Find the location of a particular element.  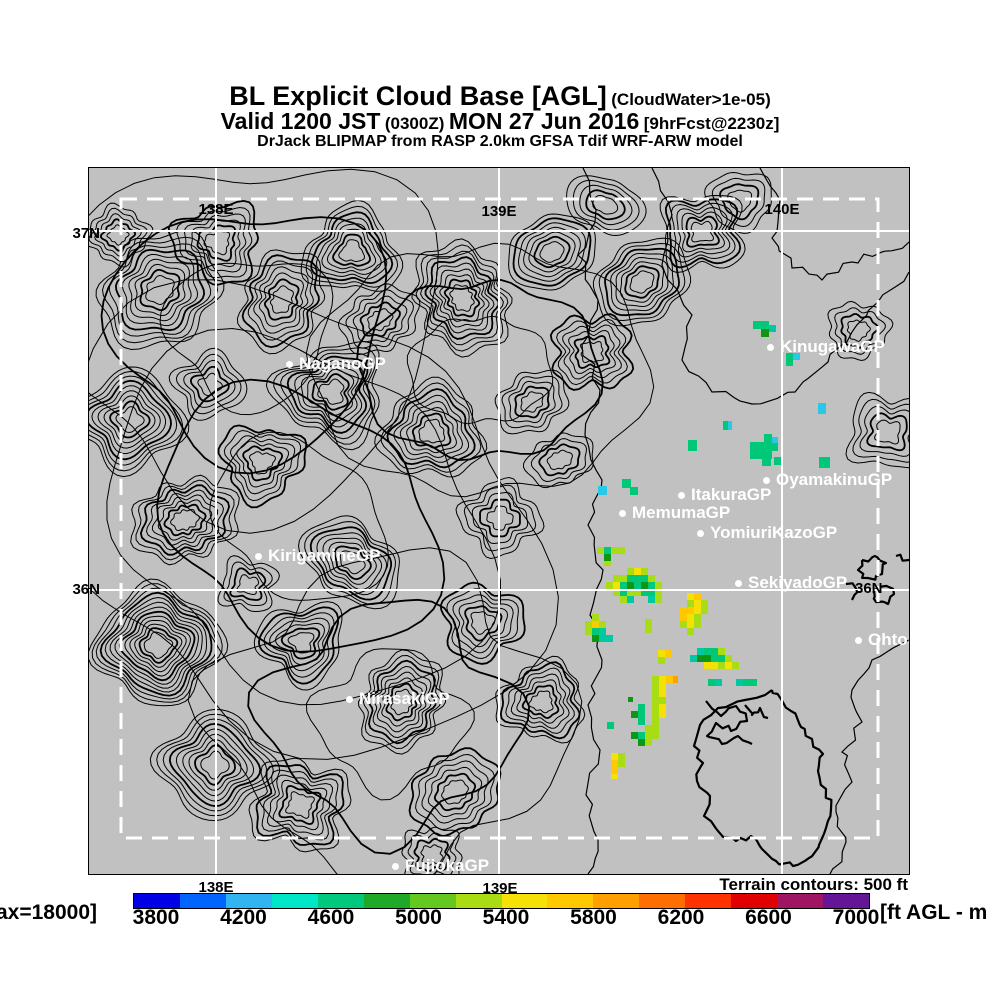

terrain-contour-line is located at coordinates (780, 286).